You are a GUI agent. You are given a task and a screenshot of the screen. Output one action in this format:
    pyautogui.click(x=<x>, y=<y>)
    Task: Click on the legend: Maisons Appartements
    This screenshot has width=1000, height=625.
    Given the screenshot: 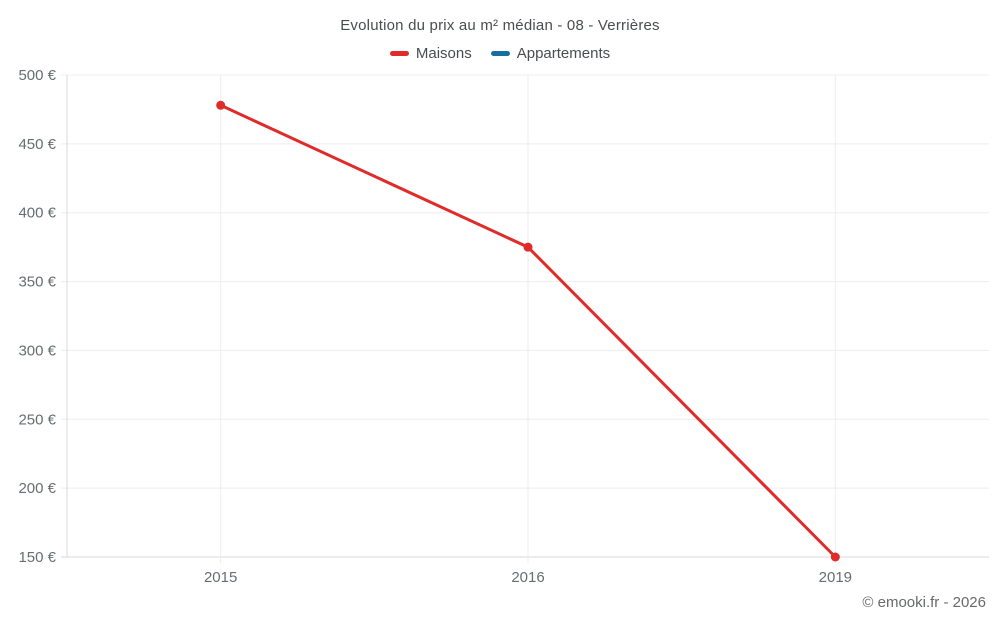 What is the action you would take?
    pyautogui.click(x=500, y=53)
    